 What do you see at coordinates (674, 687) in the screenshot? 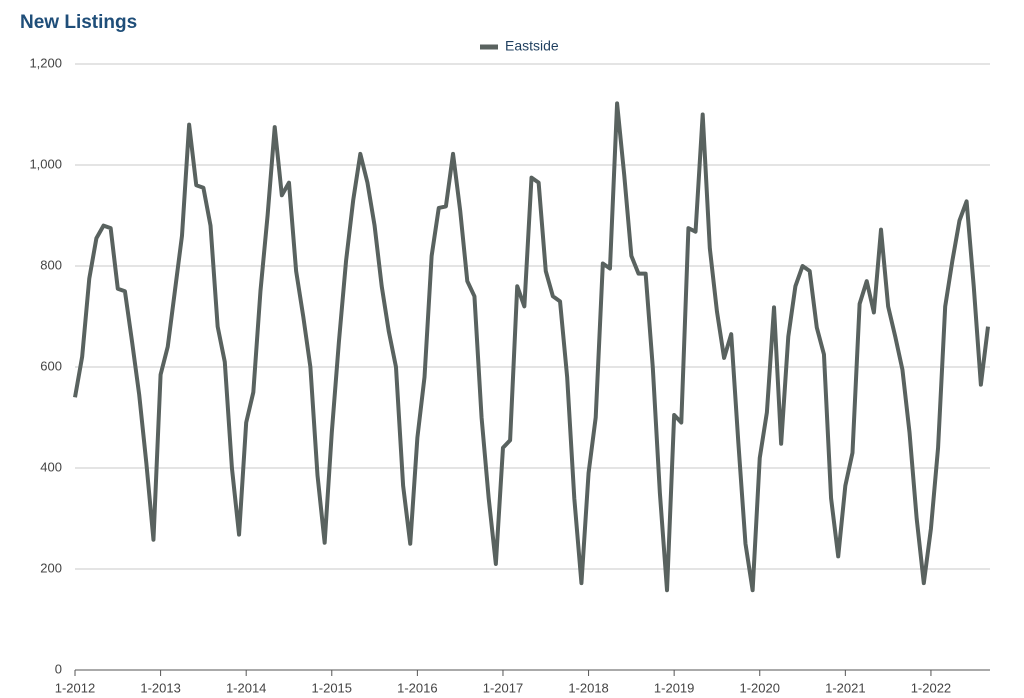
I see `x-tick-label: 1-2019` at bounding box center [674, 687].